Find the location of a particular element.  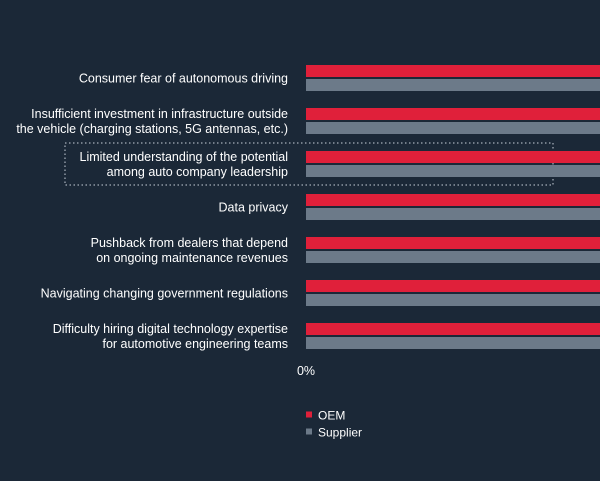

category-label: for automotive engineering teams is located at coordinates (195, 344).